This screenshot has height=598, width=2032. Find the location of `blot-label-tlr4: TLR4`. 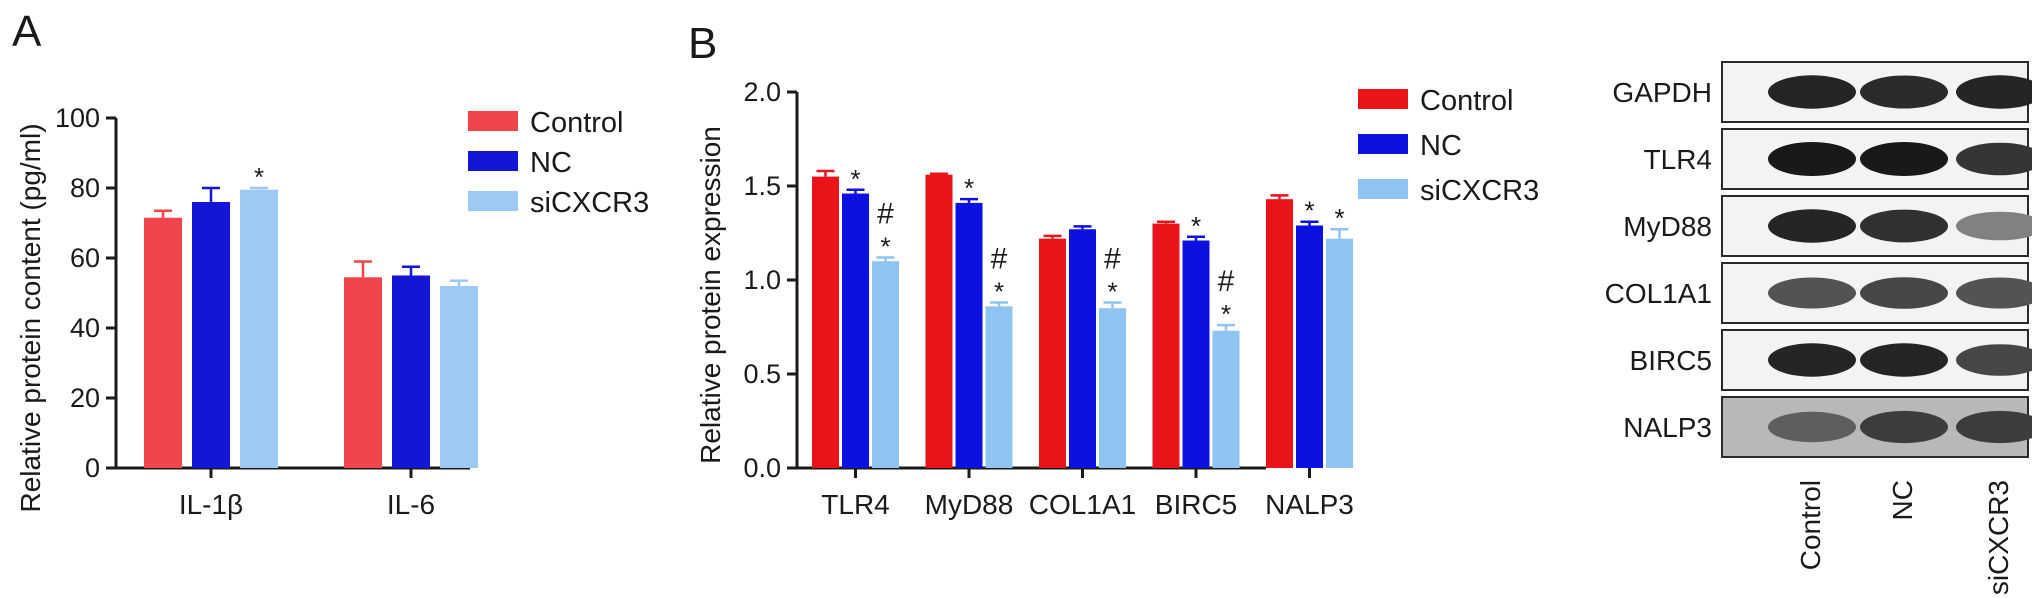

blot-label-tlr4: TLR4 is located at coordinates (1678, 159).